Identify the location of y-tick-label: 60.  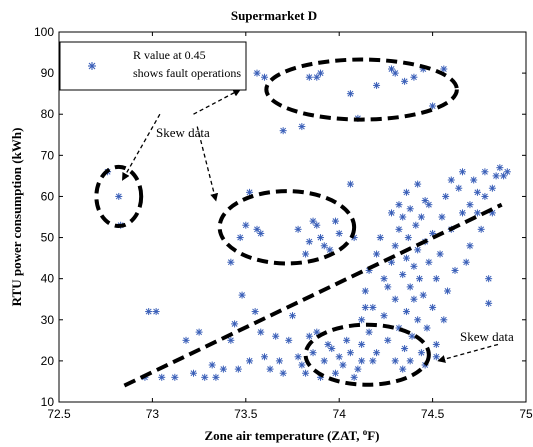
(48, 196).